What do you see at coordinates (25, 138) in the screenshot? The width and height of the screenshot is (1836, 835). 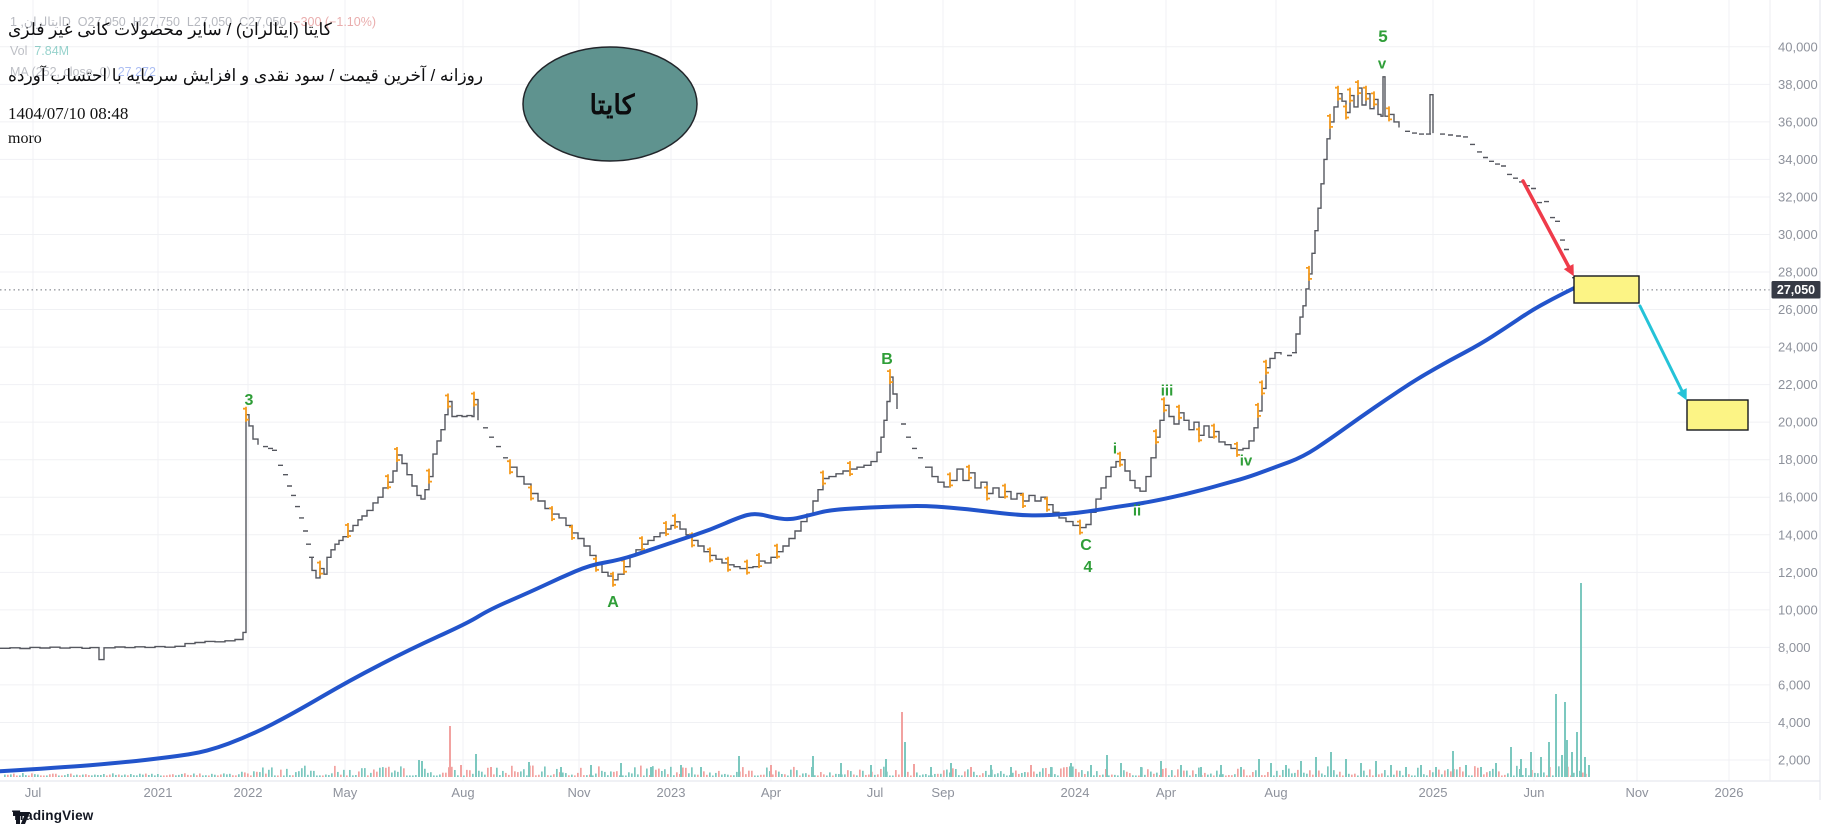 I see `chart-watermark: moro` at bounding box center [25, 138].